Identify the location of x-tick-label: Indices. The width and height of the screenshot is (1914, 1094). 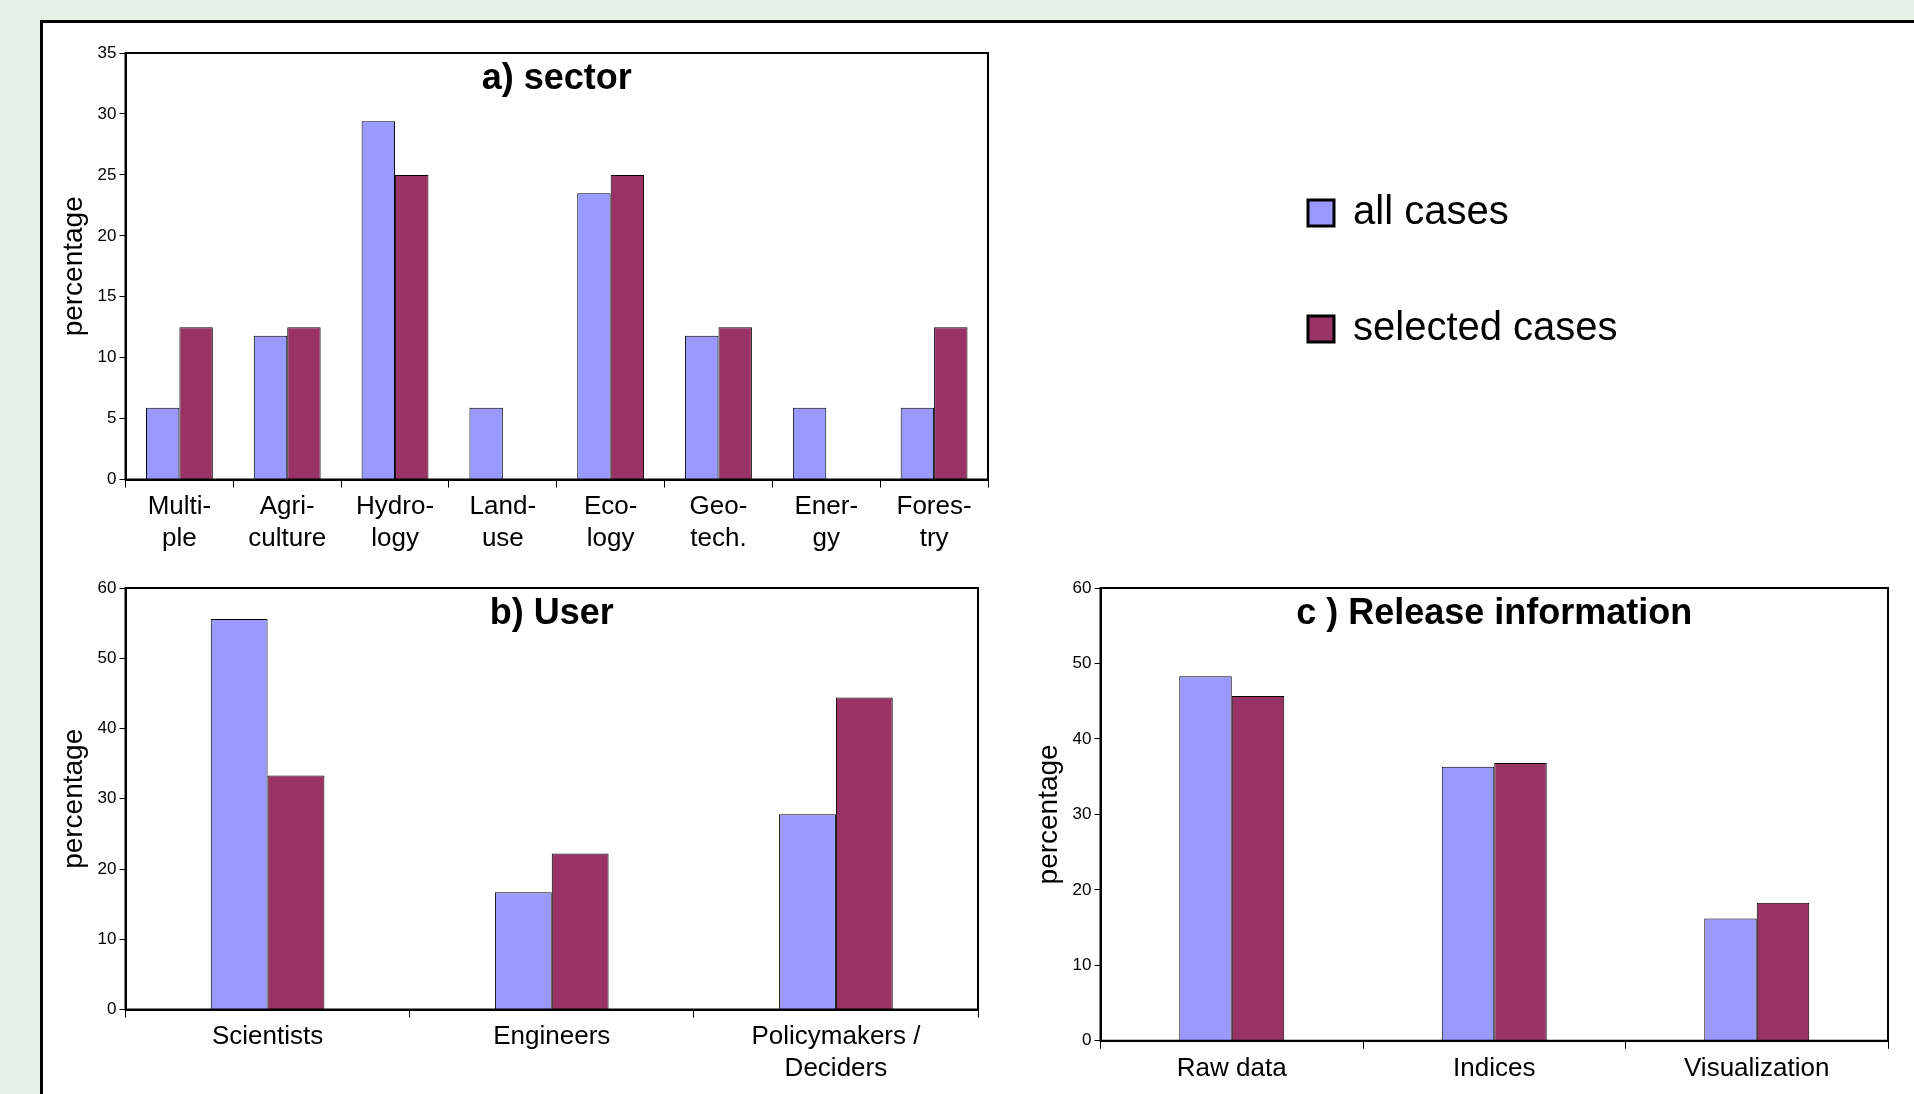
(1494, 1066).